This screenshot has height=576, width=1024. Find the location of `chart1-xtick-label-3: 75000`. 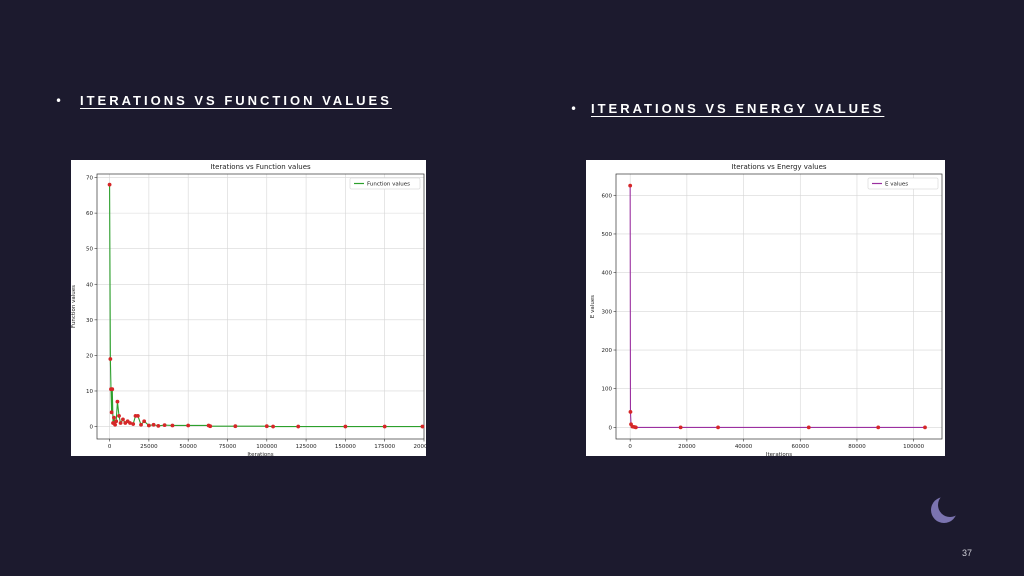

chart1-xtick-label-3: 75000 is located at coordinates (228, 447).